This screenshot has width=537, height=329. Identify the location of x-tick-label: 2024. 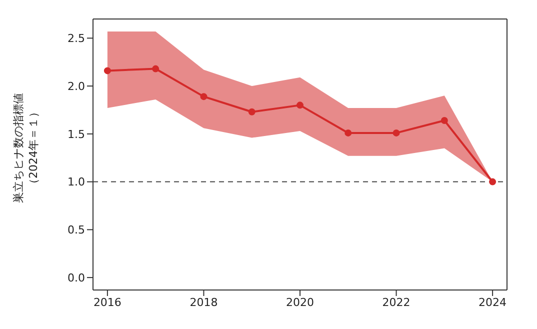
(492, 302).